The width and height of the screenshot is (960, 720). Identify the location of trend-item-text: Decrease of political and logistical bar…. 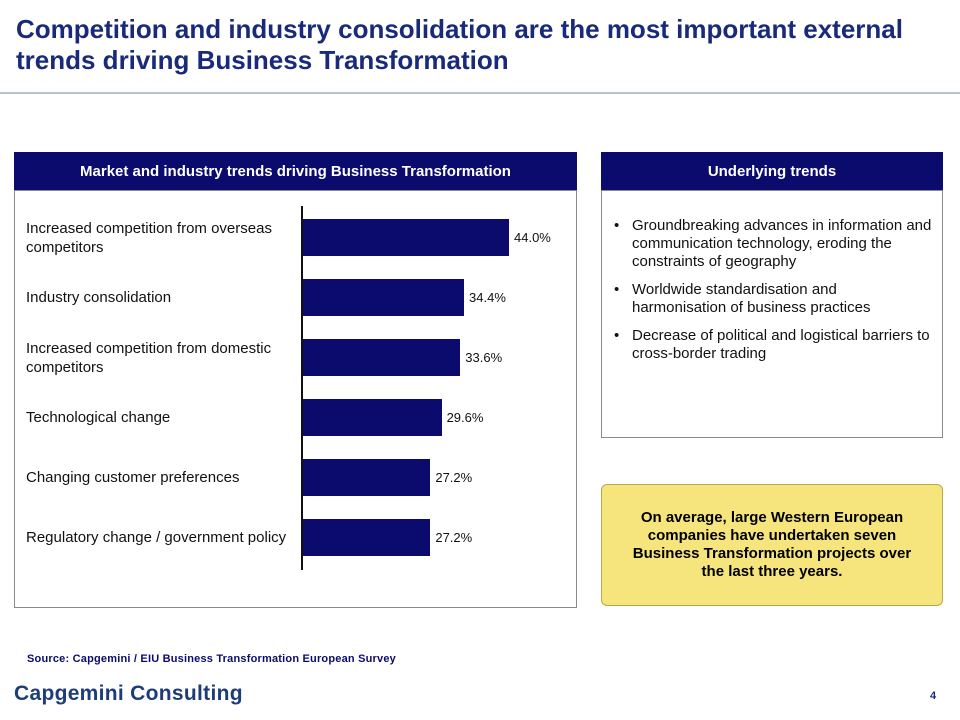
(781, 344).